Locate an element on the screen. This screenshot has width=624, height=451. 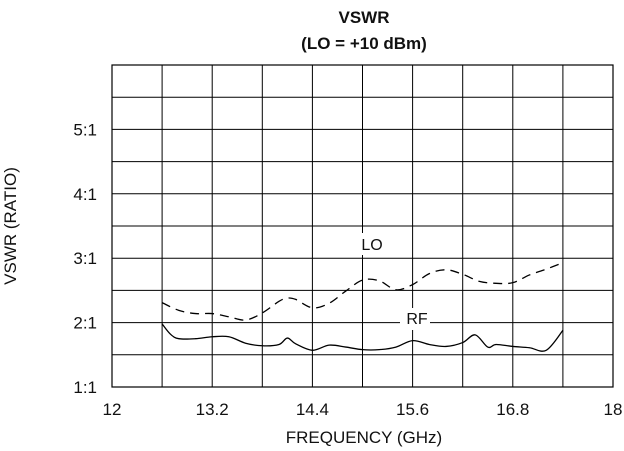
x-tick-label: 13.2 is located at coordinates (212, 409).